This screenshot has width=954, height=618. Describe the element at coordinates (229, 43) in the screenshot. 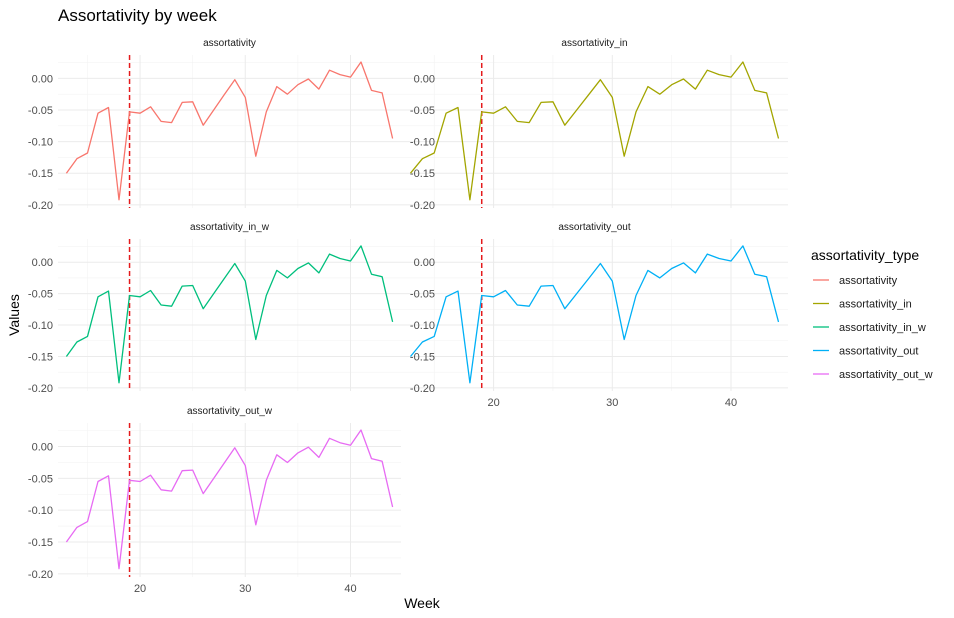

I see `facet-strip-label: assortativity` at that location.